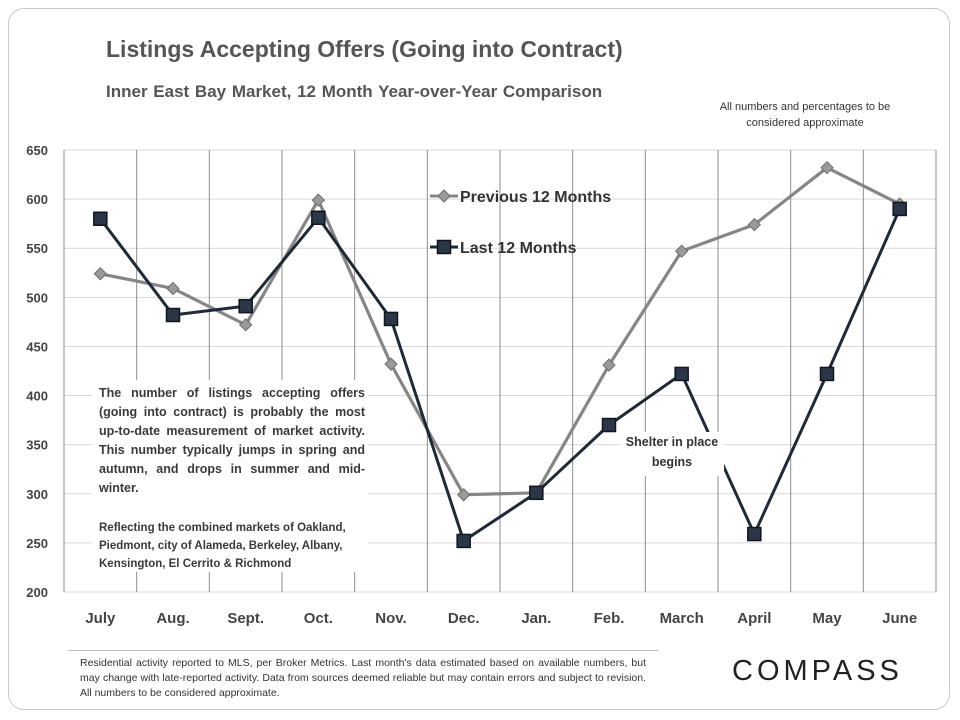 This screenshot has width=960, height=720. I want to click on x-tick-label: March, so click(682, 618).